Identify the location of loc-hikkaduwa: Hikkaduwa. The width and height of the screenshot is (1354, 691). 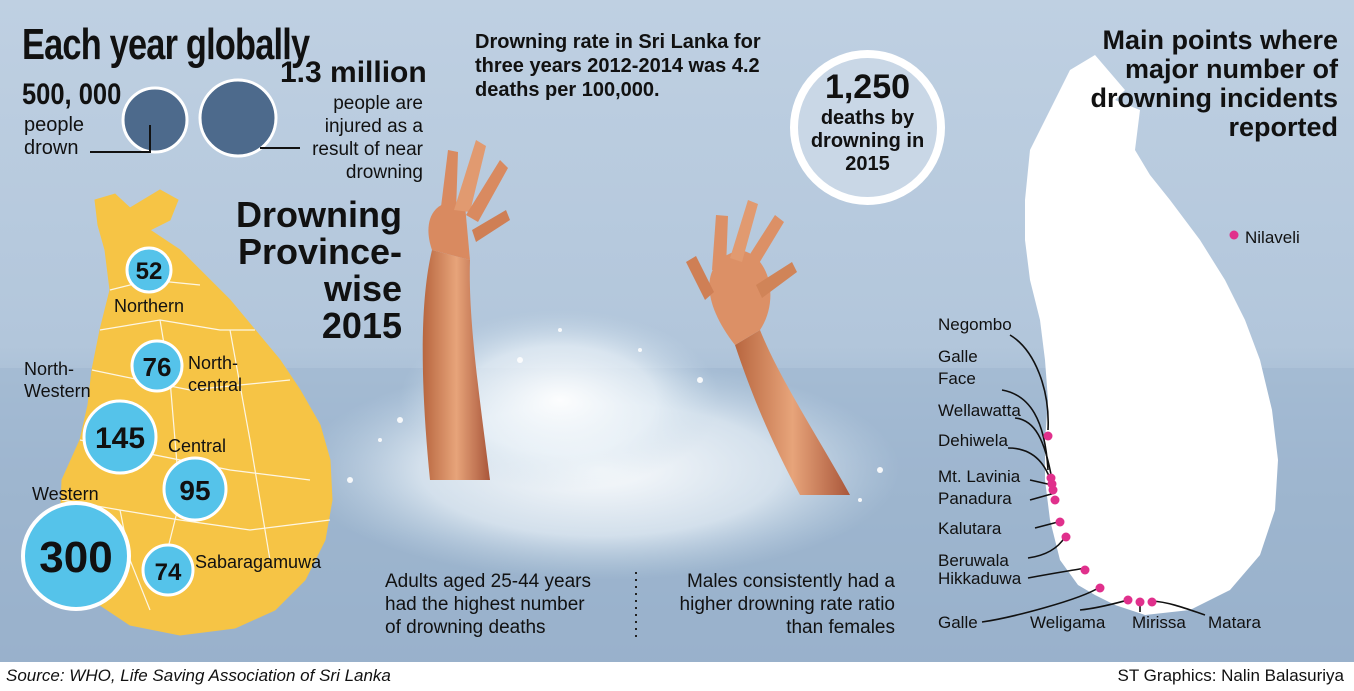
(980, 578).